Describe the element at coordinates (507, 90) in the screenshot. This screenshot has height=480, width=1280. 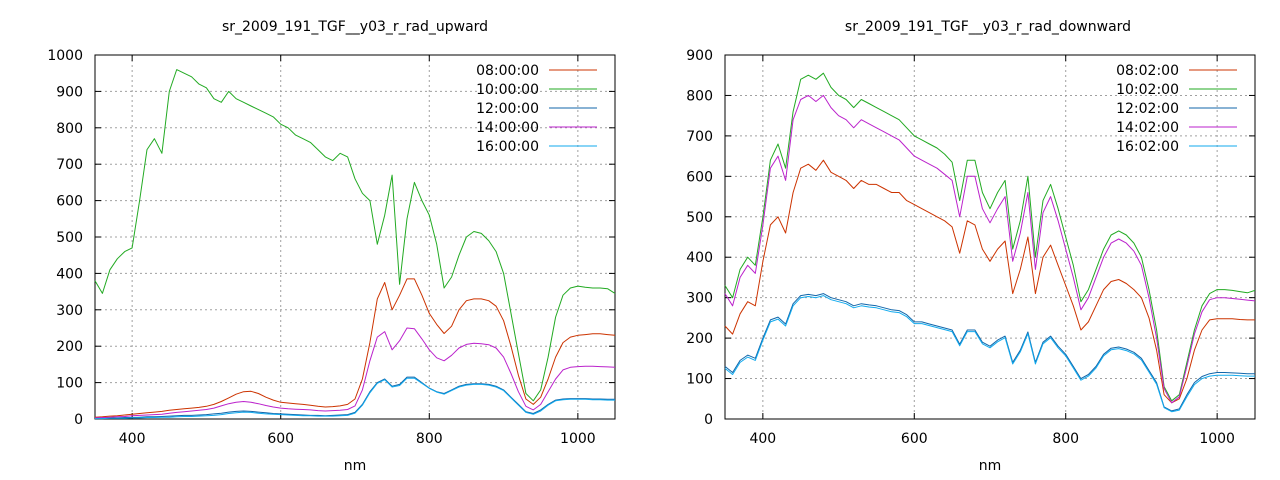
I see `legend-label: 10:00:00` at that location.